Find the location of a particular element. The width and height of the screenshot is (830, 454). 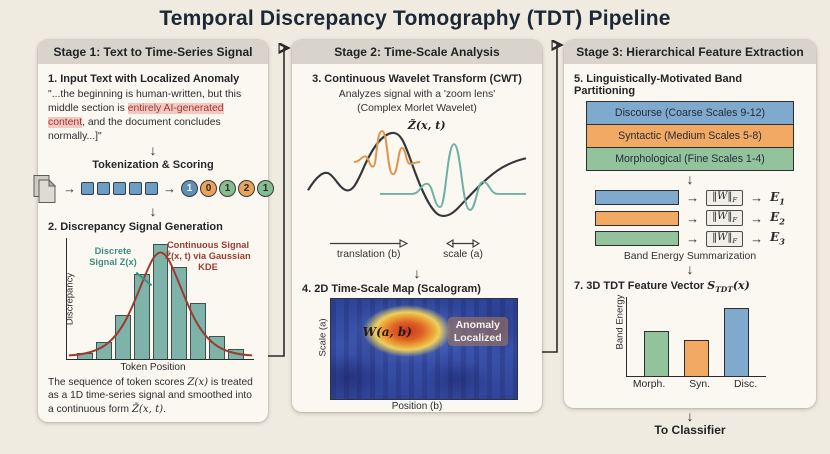

step7-prefix: 7. 3D TDT Feature Vector is located at coordinates (641, 285).